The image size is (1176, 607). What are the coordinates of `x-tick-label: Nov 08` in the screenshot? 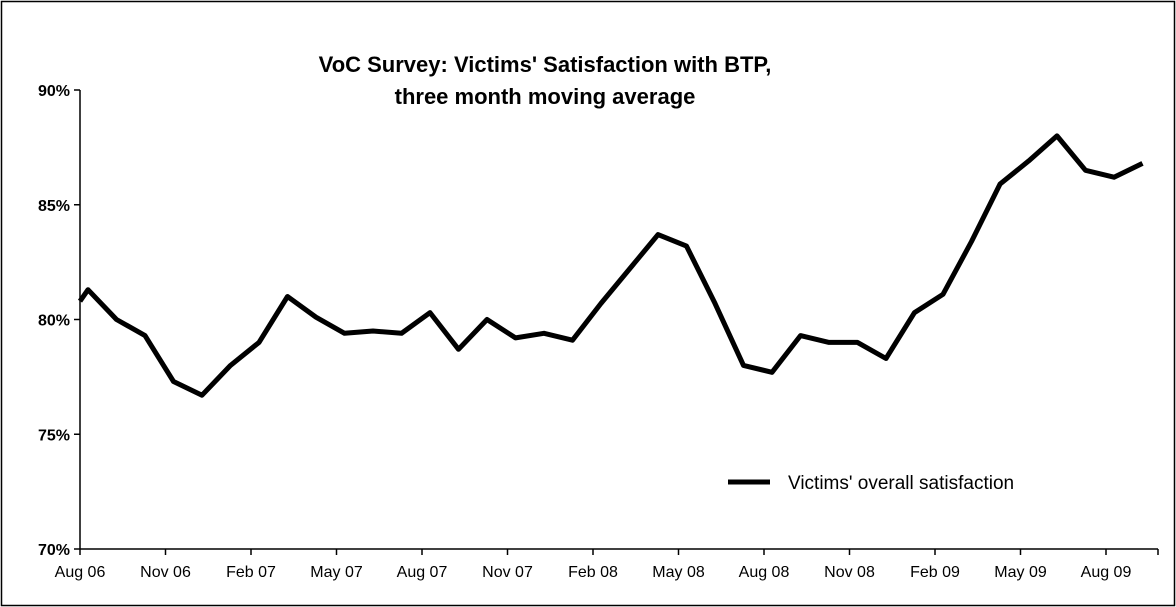 It's located at (849, 572).